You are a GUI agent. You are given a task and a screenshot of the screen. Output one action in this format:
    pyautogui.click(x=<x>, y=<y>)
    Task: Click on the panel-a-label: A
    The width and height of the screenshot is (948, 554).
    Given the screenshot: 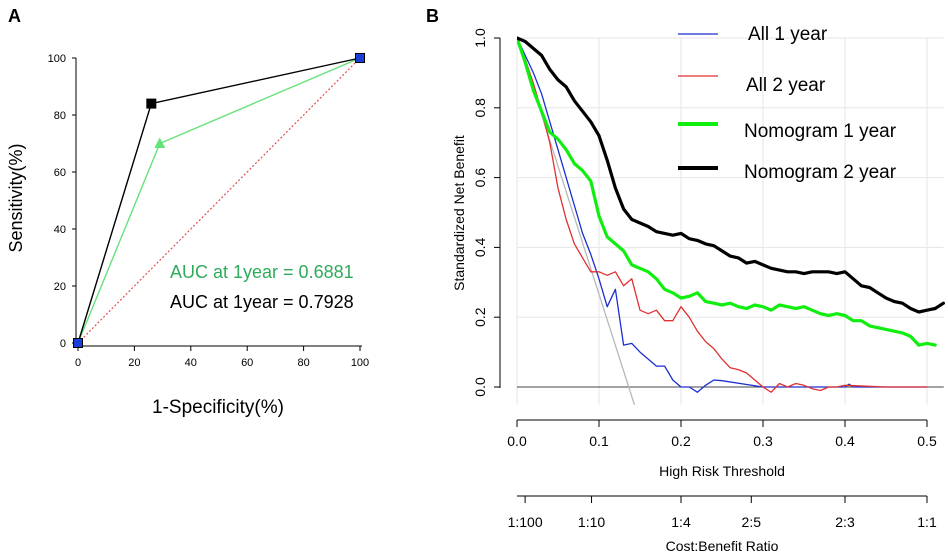 What is the action you would take?
    pyautogui.click(x=14, y=16)
    